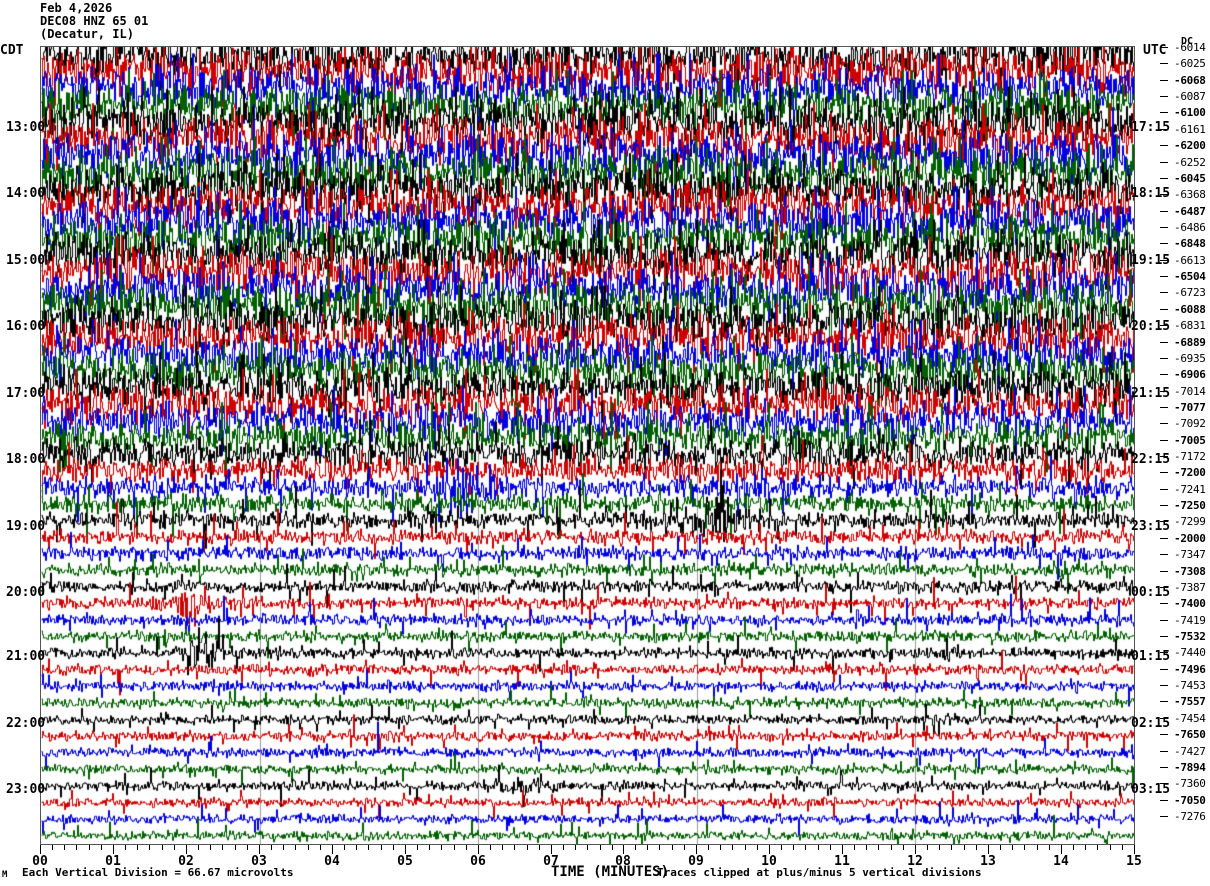 This screenshot has width=1210, height=886. I want to click on x-axis-label: TIME (MINUTES), so click(610, 872).